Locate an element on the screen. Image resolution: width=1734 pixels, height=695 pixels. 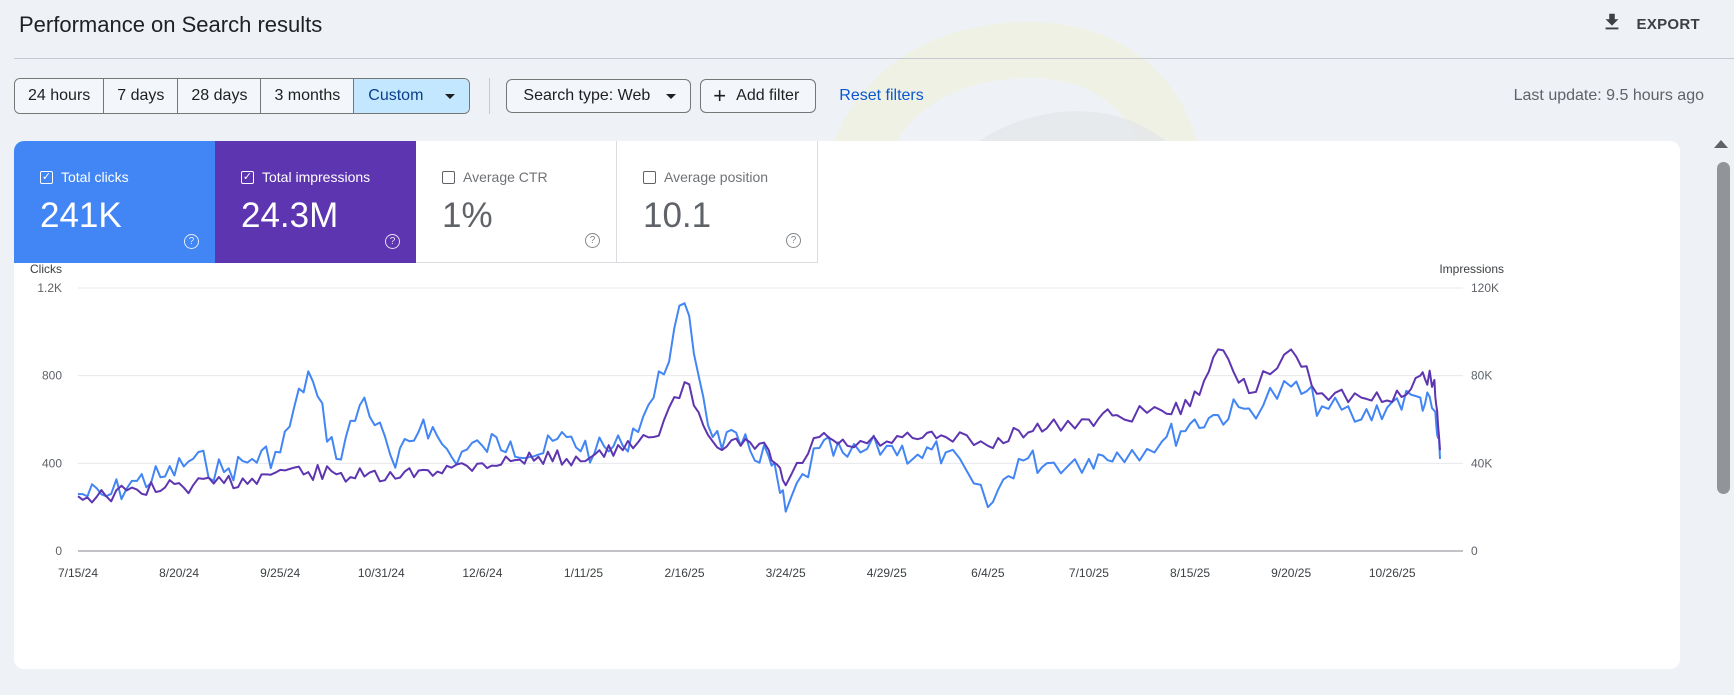
metric-value: 10.1 is located at coordinates (677, 215).